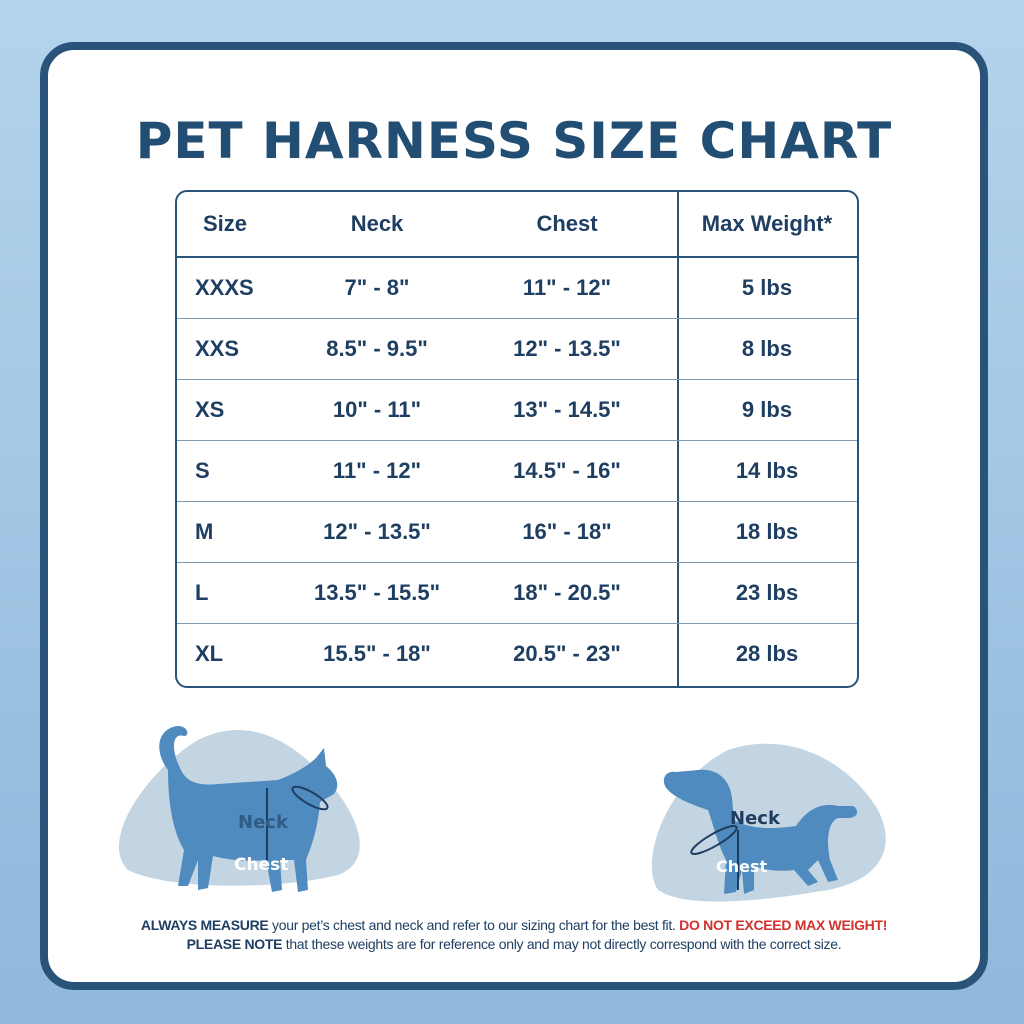 The image size is (1024, 1024). Describe the element at coordinates (225, 223) in the screenshot. I see `header-size: Size` at that location.